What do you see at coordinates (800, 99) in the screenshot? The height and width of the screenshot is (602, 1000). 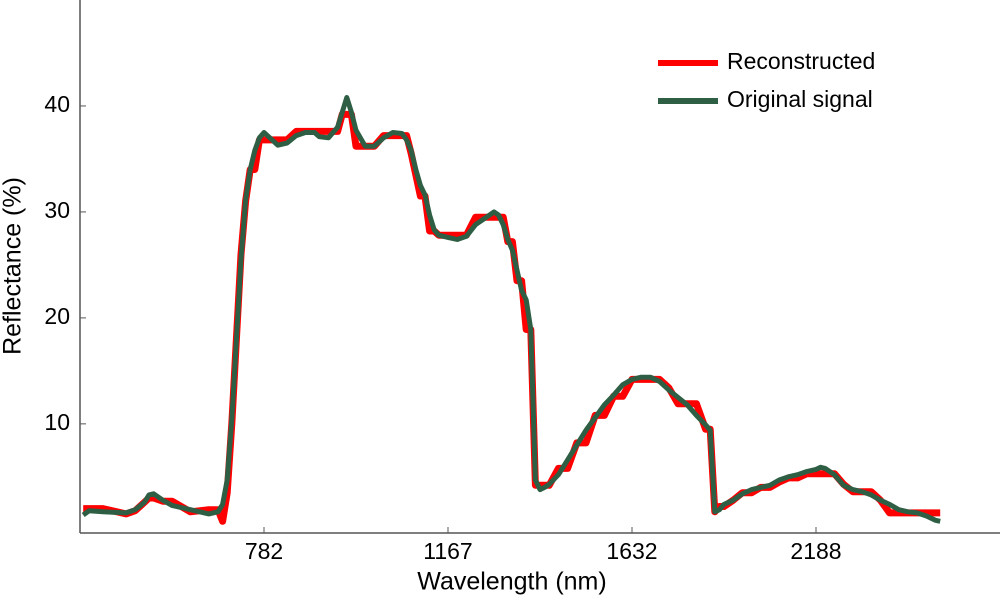 I see `legend-label: Original signal` at bounding box center [800, 99].